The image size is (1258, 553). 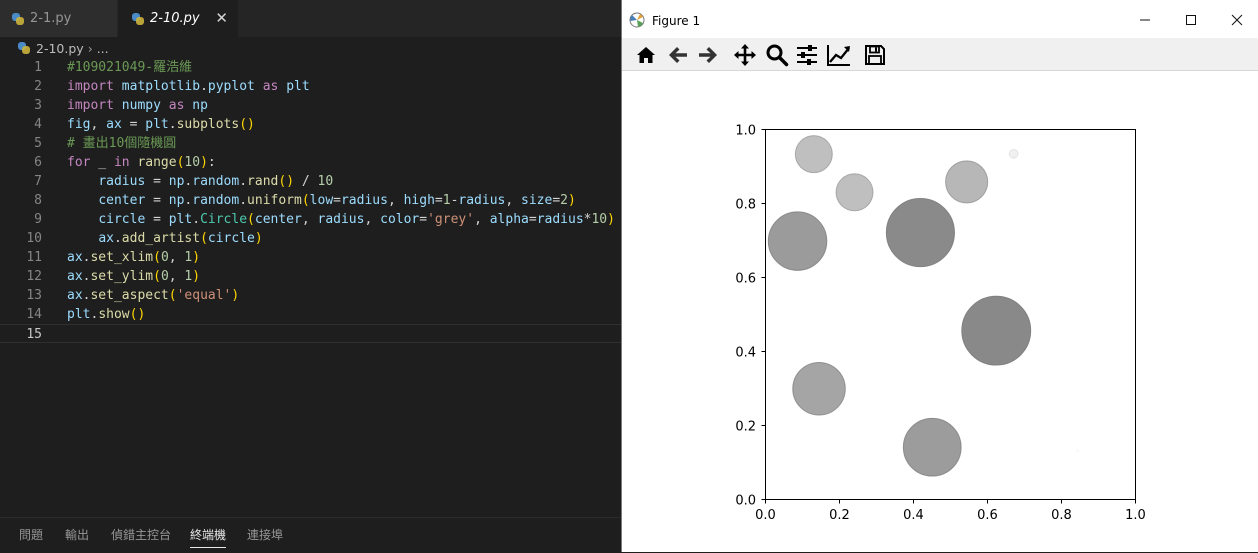 I want to click on home-button, so click(x=646, y=55).